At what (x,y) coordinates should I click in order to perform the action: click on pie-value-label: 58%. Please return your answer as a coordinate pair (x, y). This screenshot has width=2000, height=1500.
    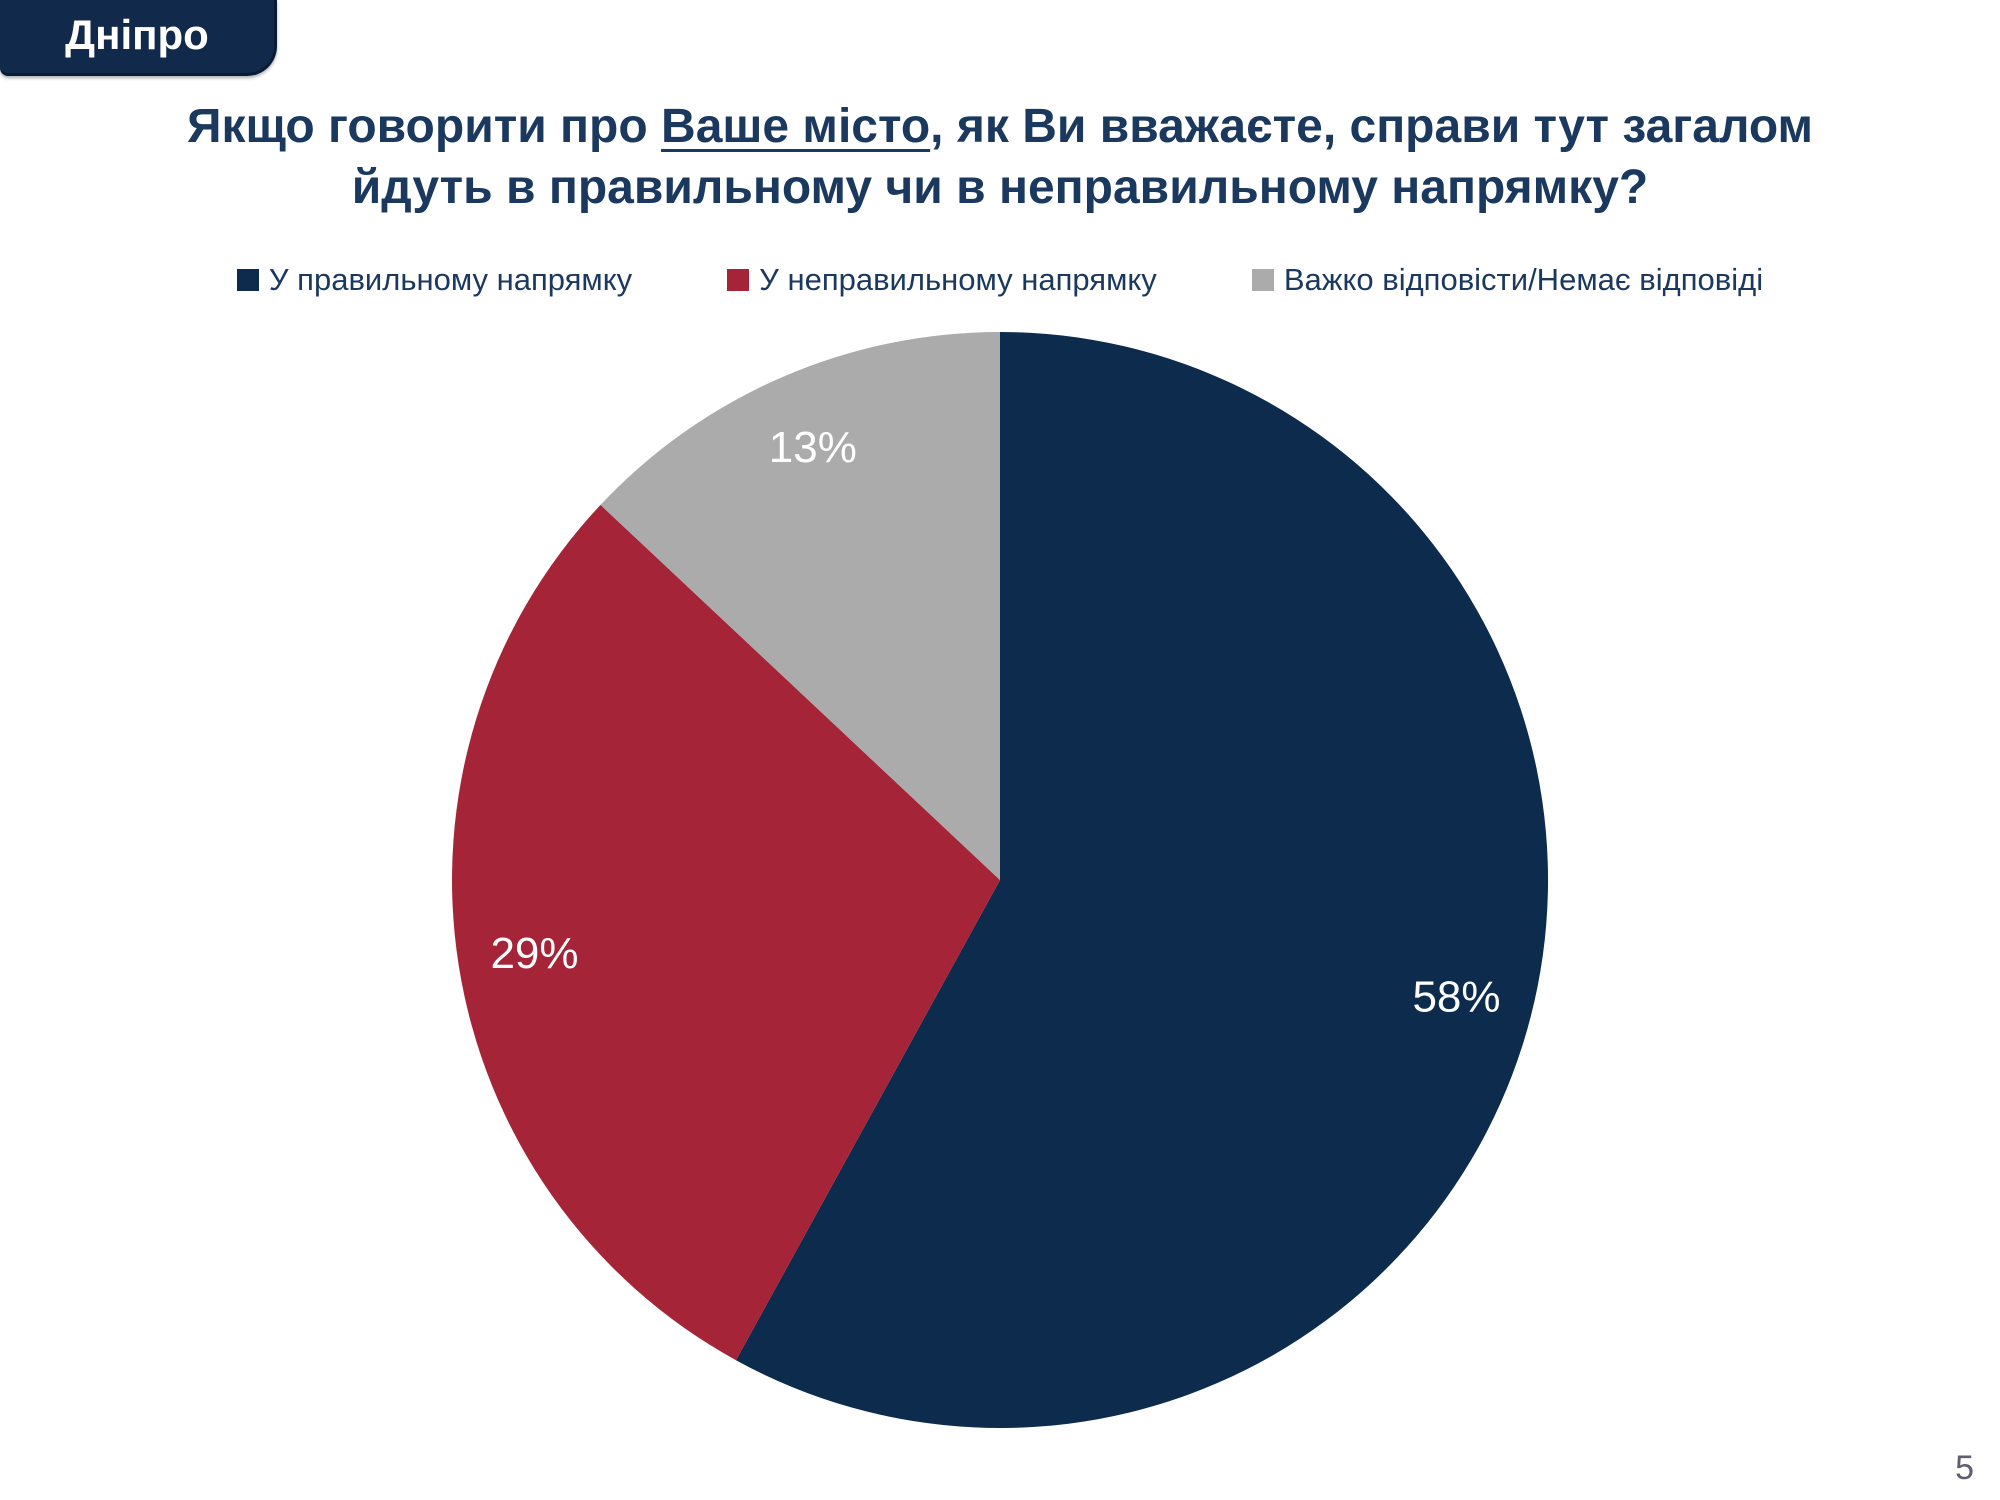
    Looking at the image, I should click on (1456, 997).